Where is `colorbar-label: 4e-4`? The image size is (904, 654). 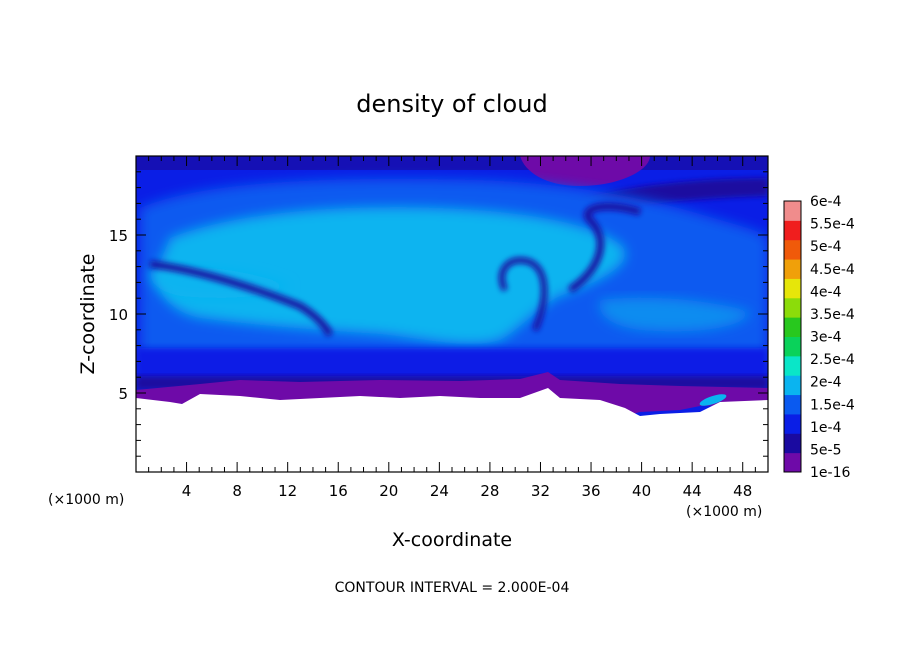
colorbar-label: 4e-4 is located at coordinates (826, 292).